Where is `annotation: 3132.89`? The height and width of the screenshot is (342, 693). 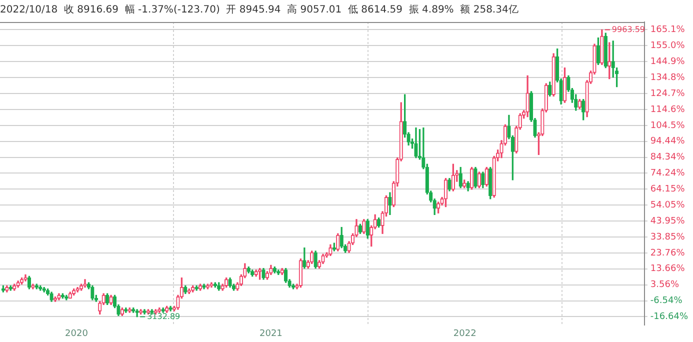 annotation: 3132.89 is located at coordinates (163, 316).